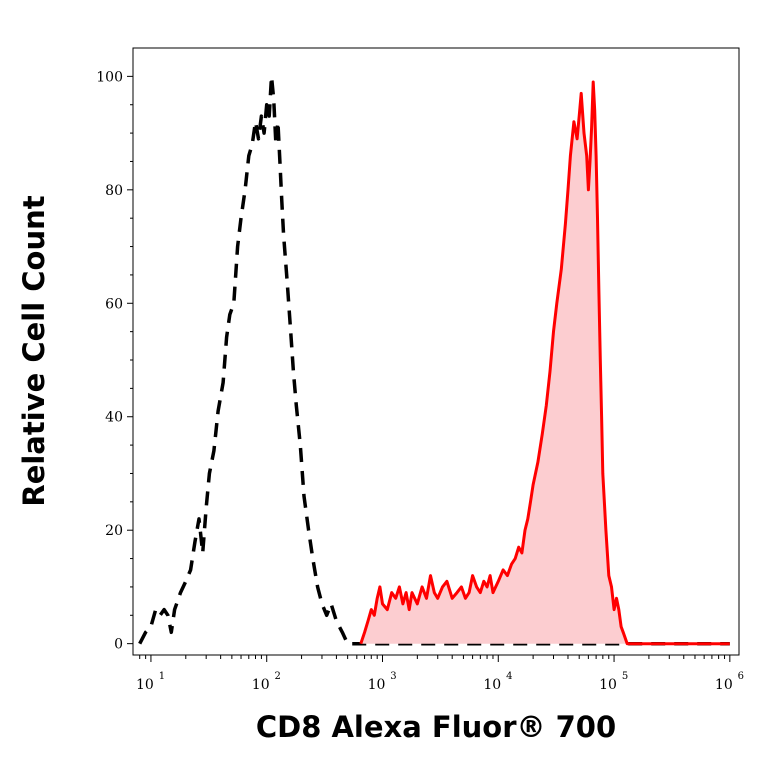 The image size is (764, 764). Describe the element at coordinates (625, 676) in the screenshot. I see `x-tick-exponent: 5` at that location.